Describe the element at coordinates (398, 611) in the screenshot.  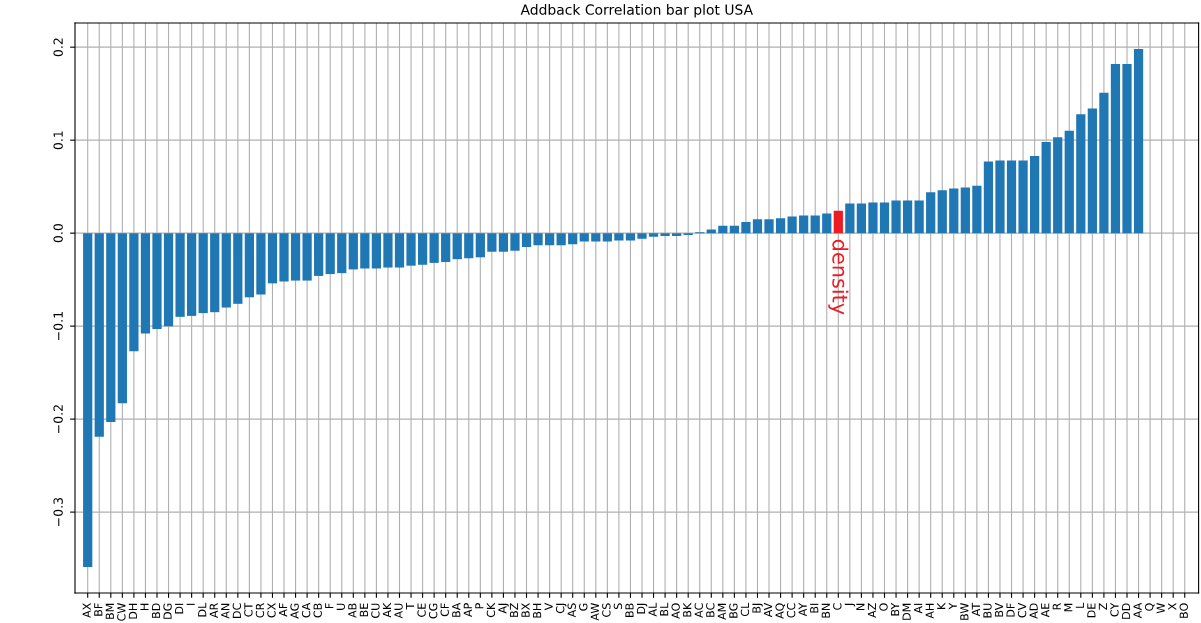
I see `x-tick-label: AU` at that location.